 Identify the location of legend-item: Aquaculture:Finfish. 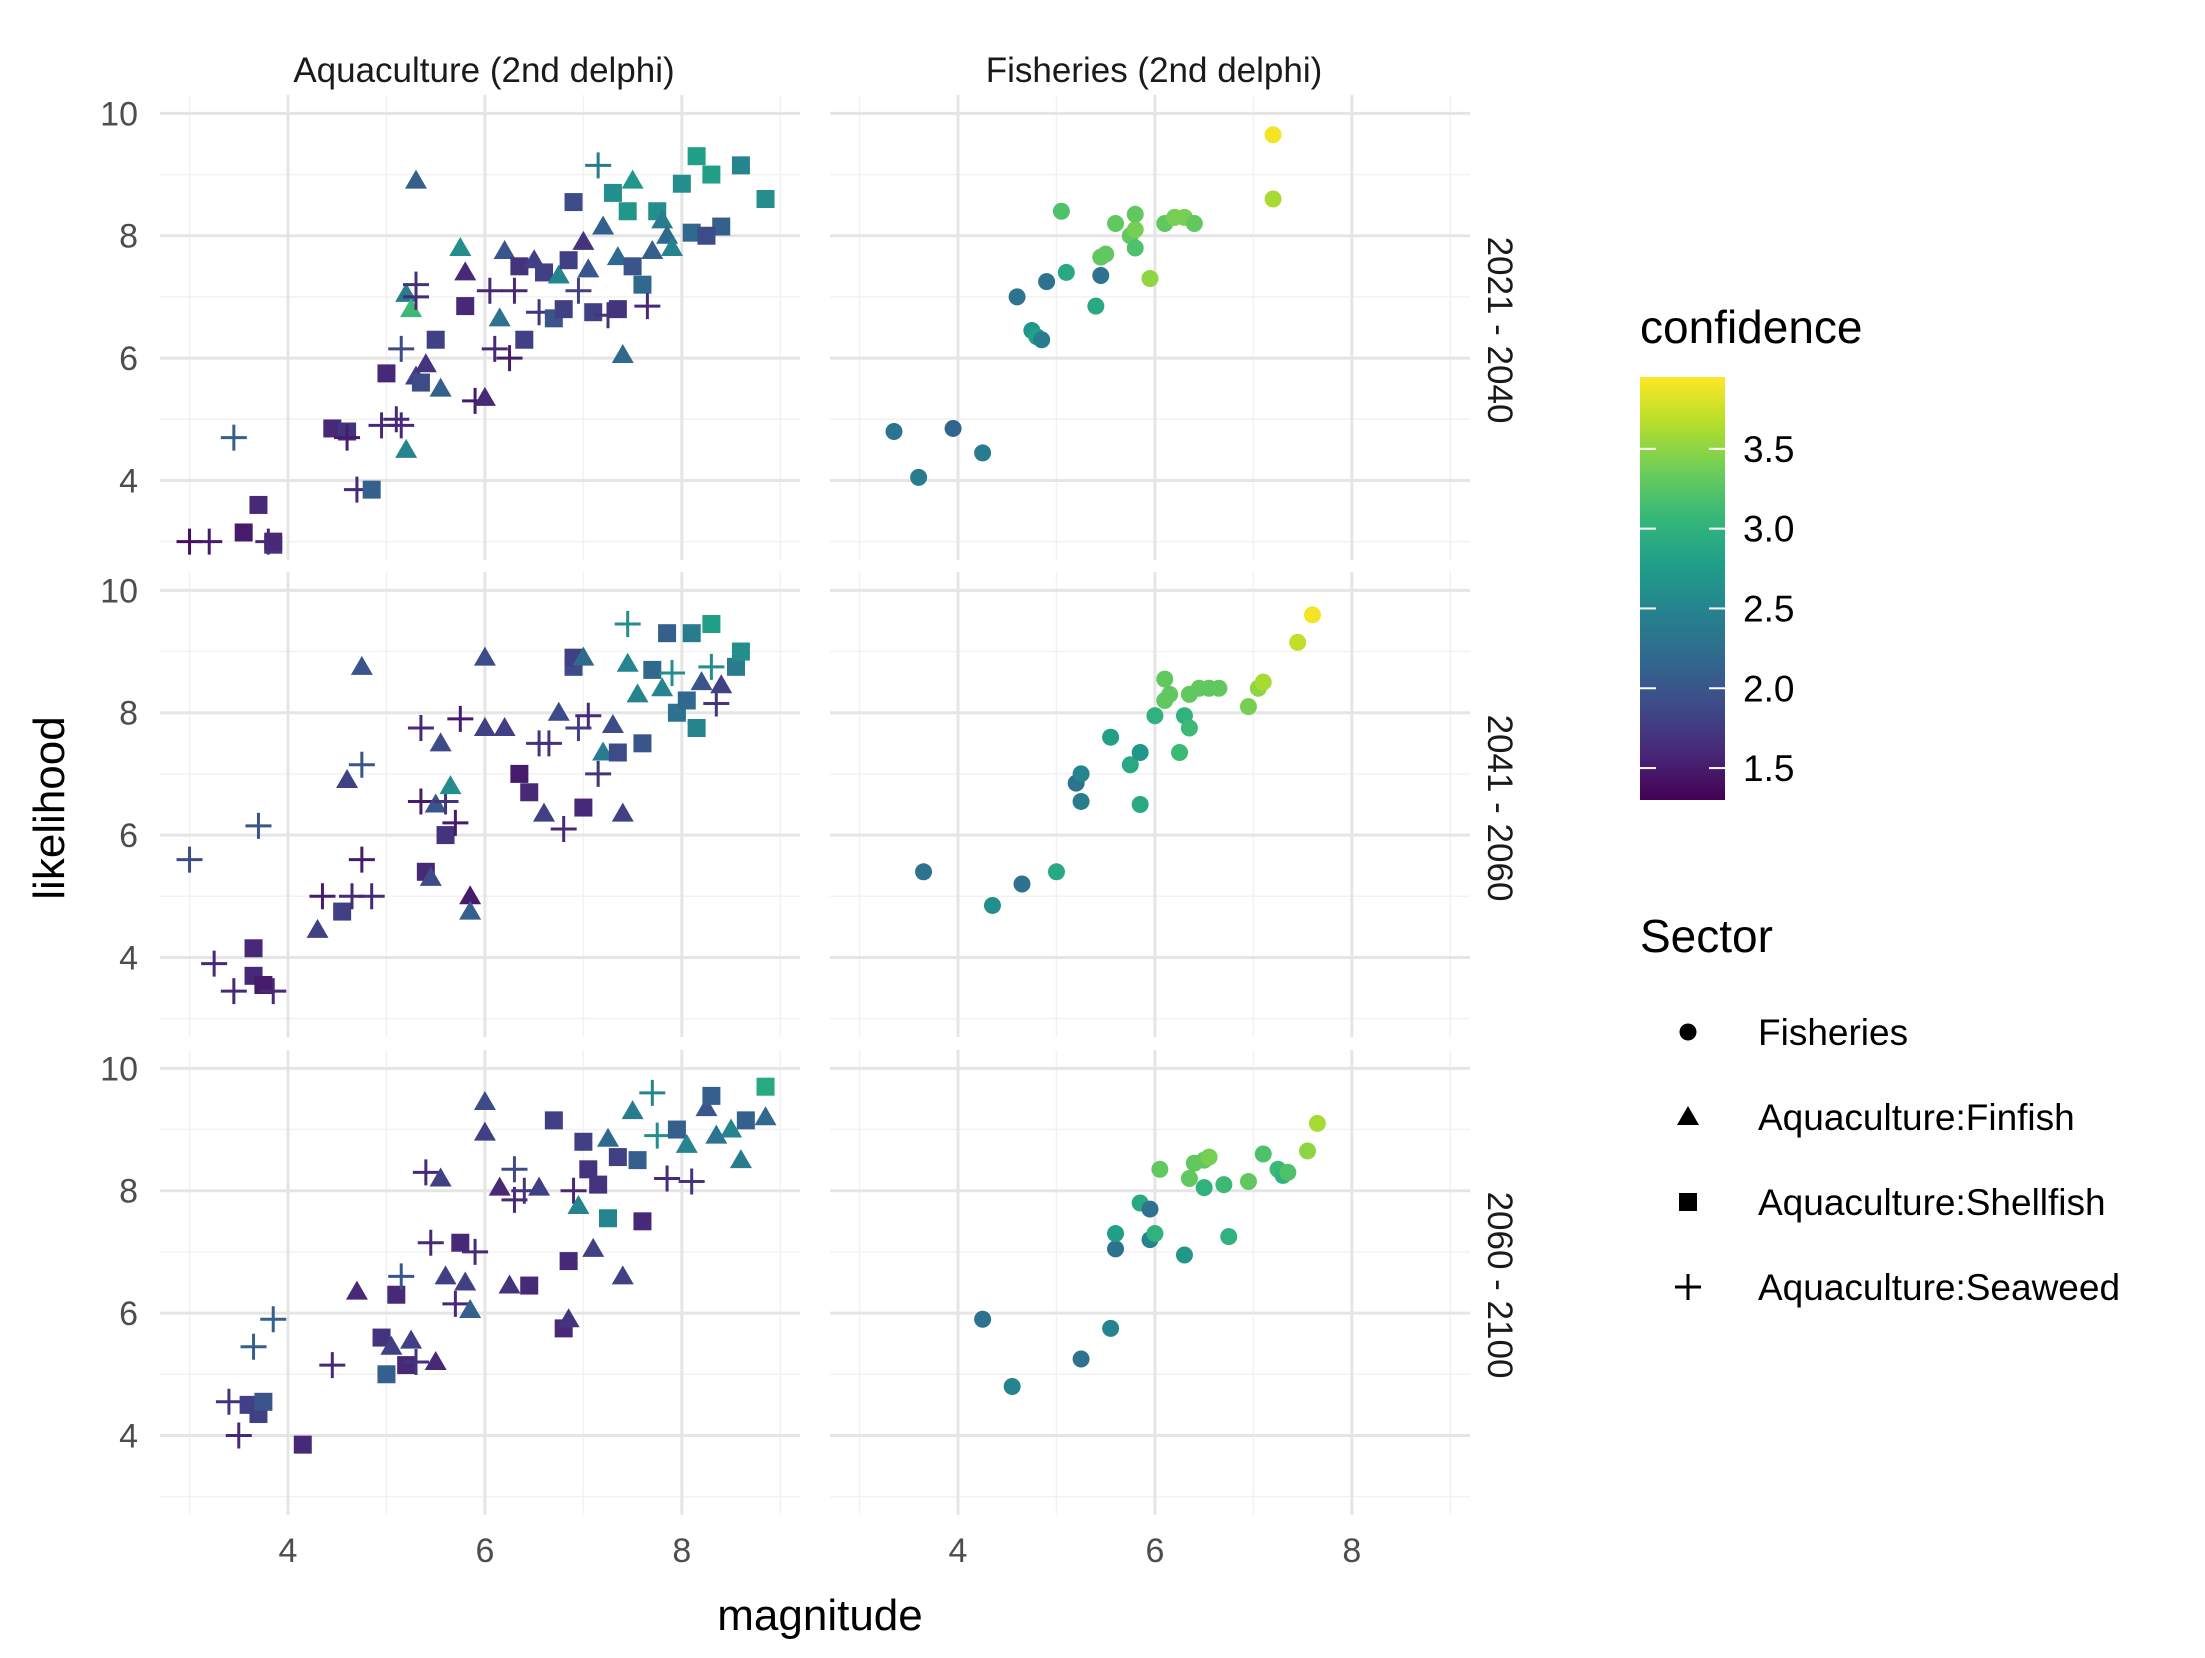
(1876, 1117).